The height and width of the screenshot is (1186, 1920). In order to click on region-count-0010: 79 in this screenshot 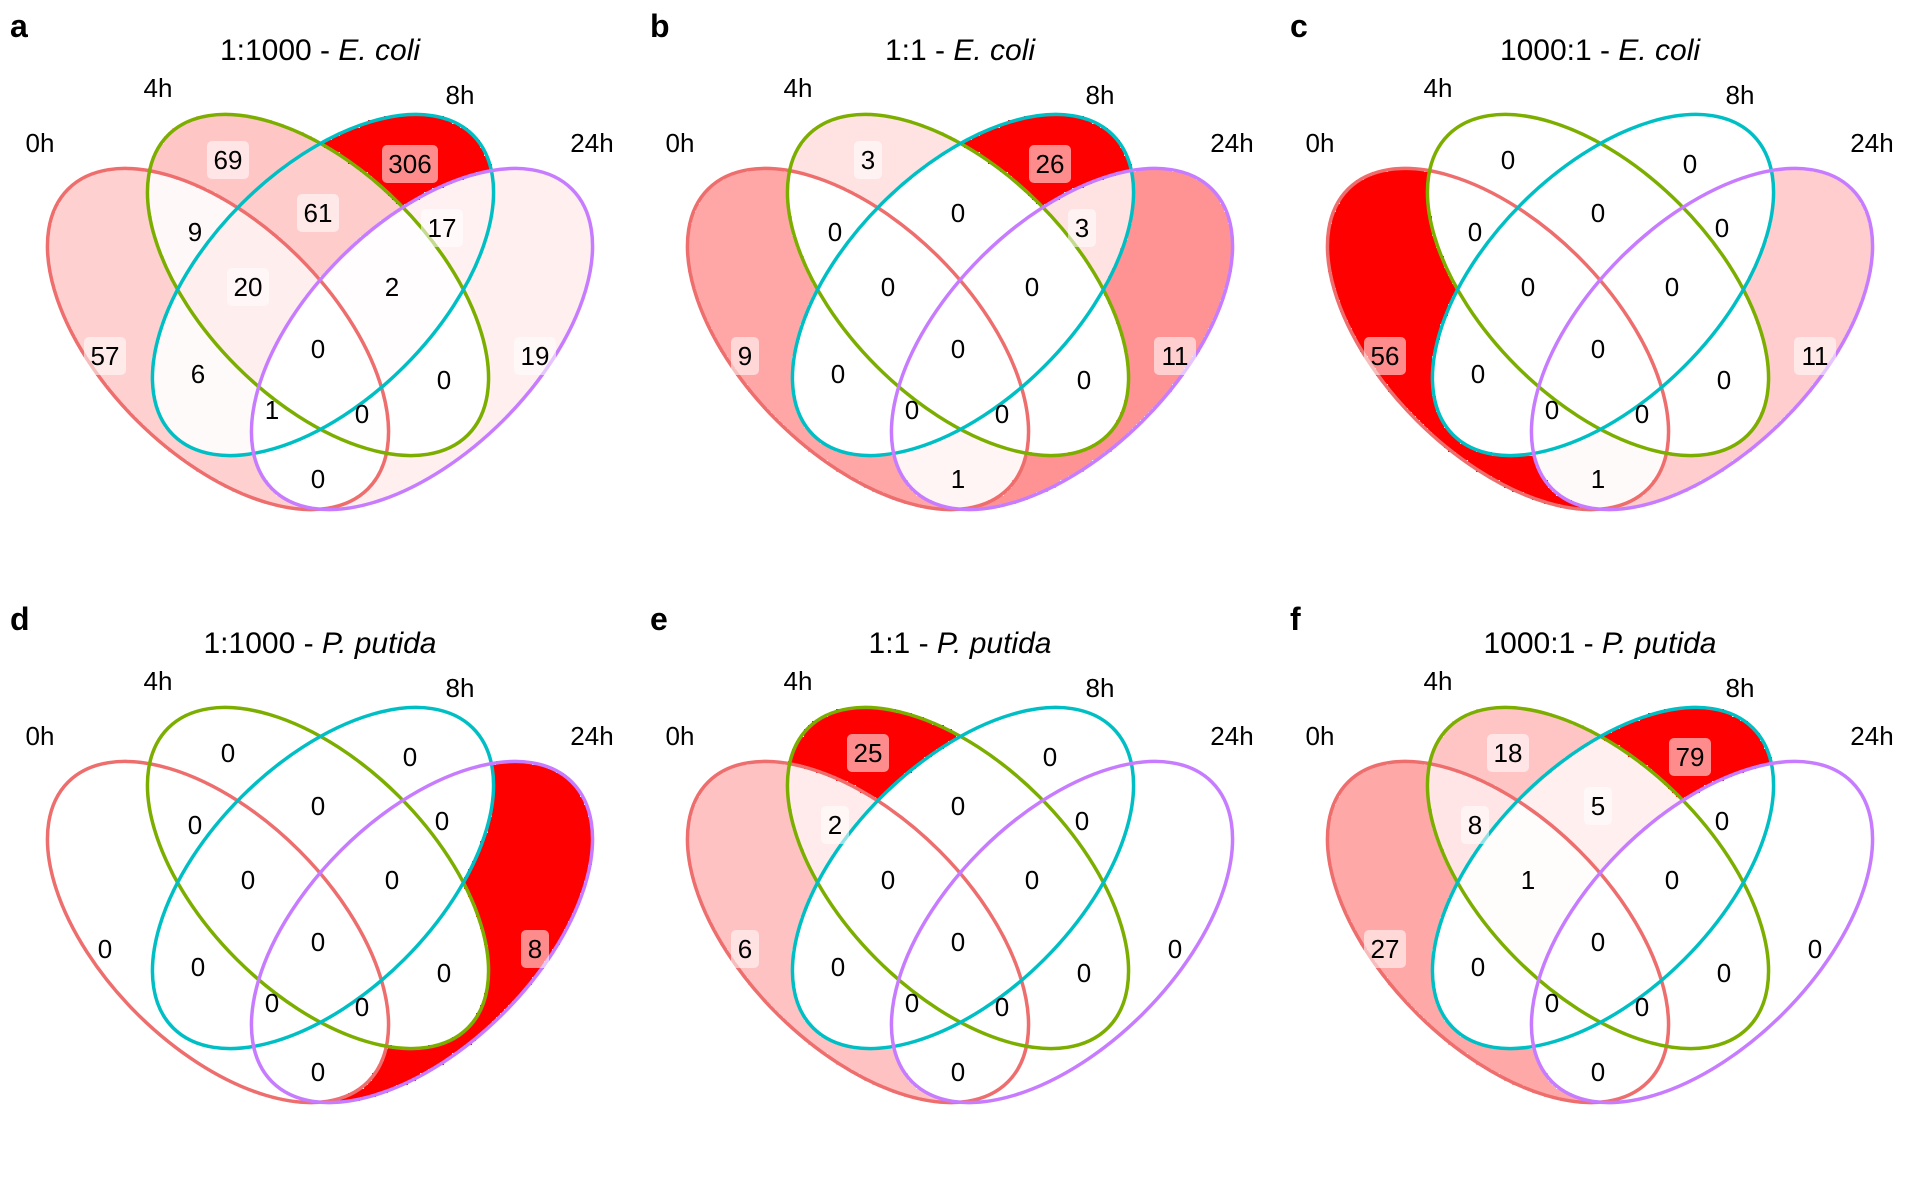, I will do `click(1690, 757)`.